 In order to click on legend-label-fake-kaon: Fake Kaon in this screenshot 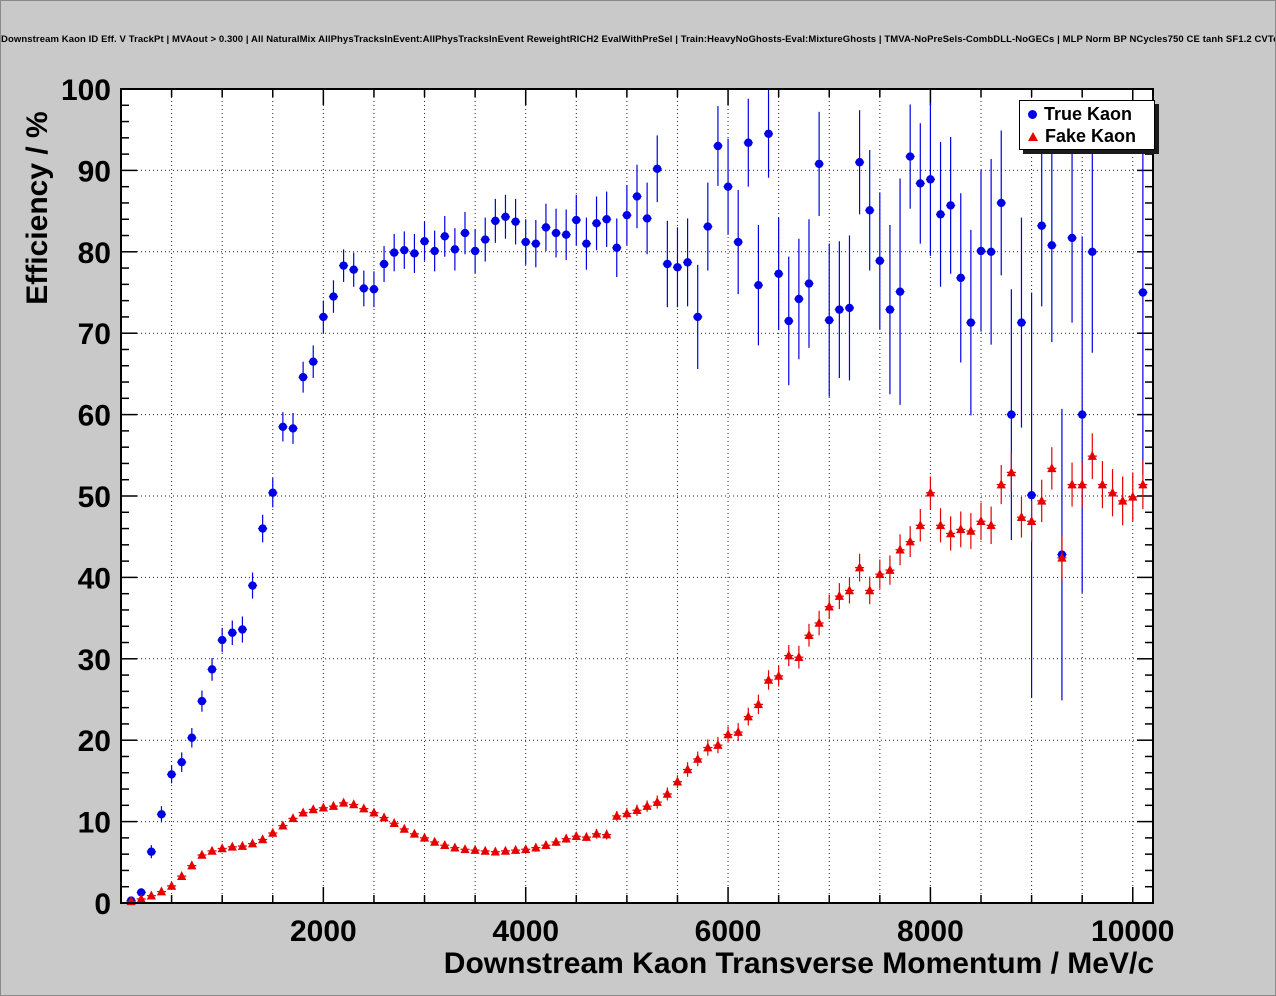, I will do `click(1091, 136)`.